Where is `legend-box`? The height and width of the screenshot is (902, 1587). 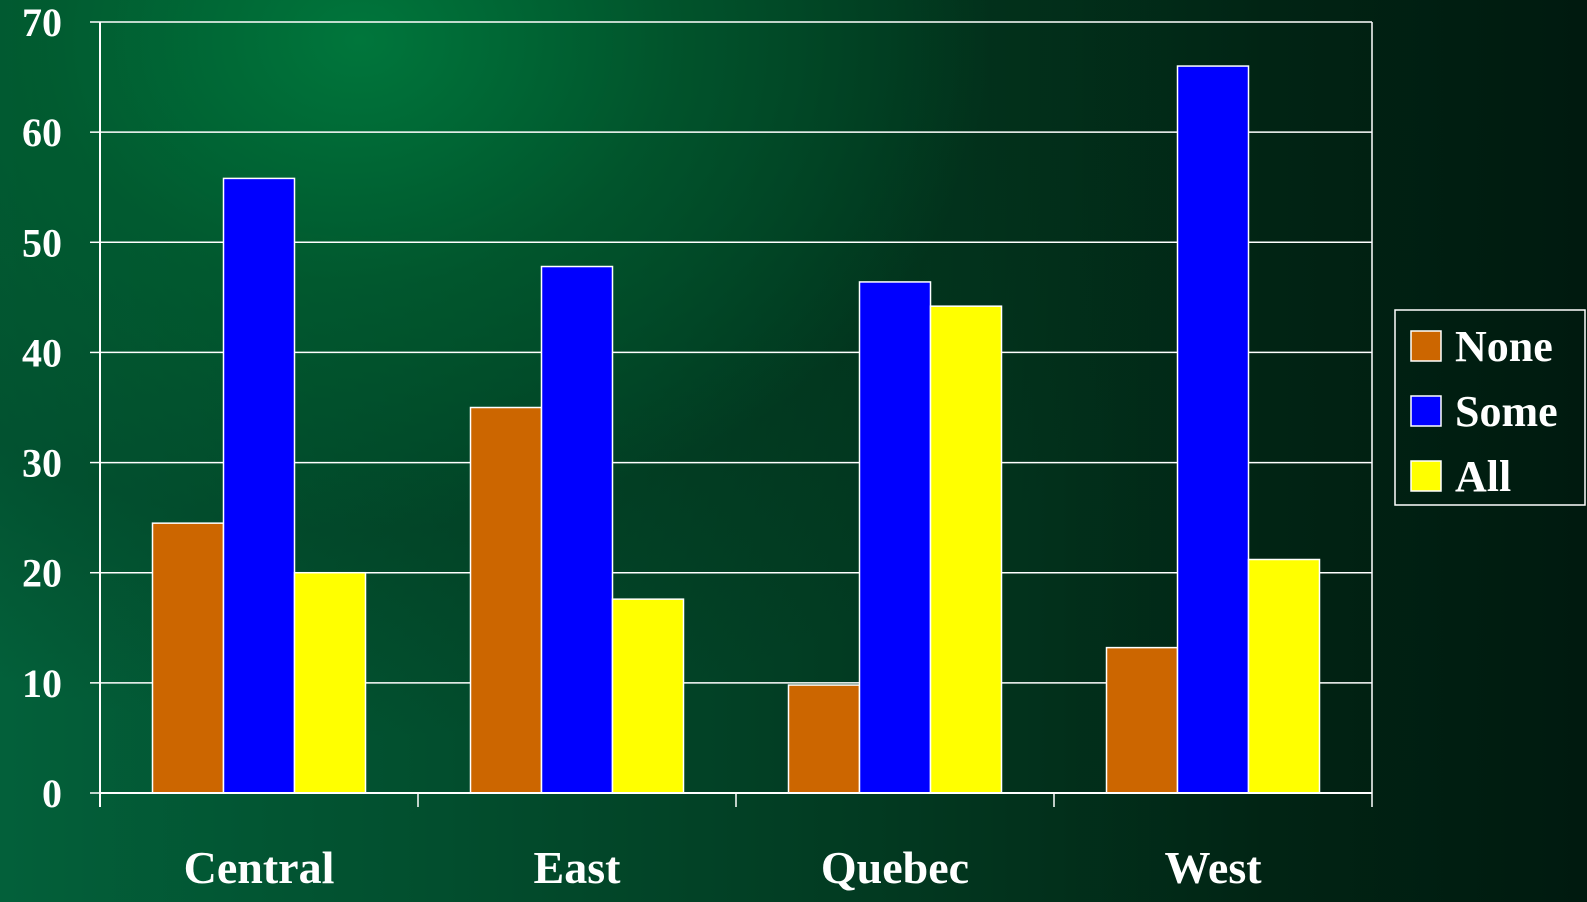 legend-box is located at coordinates (1490, 407).